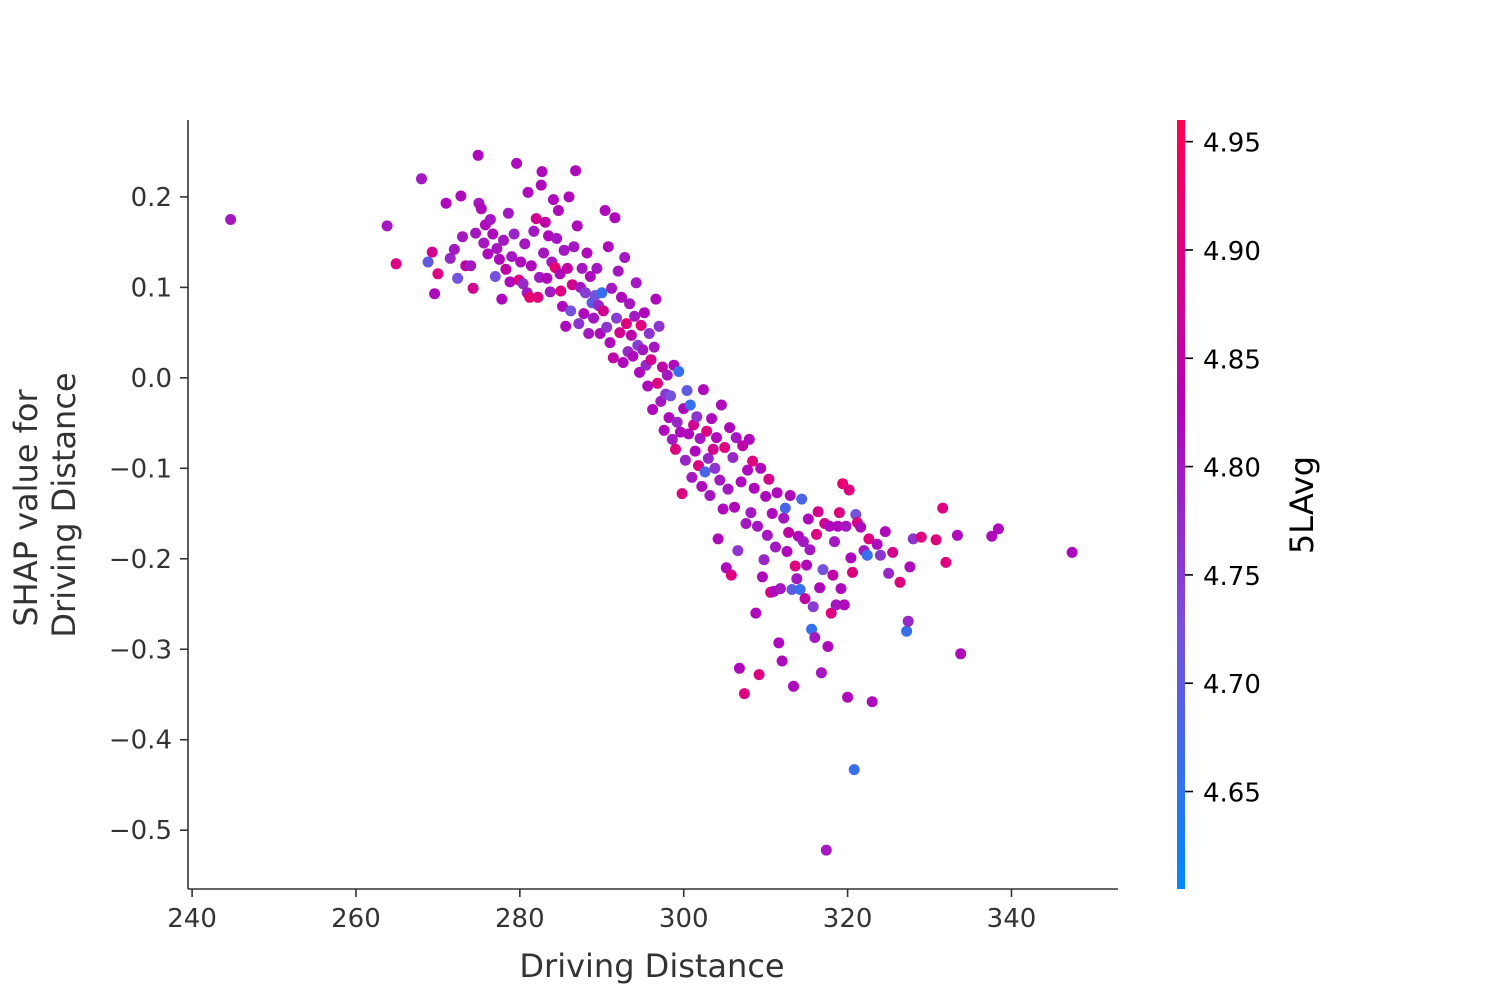 The height and width of the screenshot is (1000, 1500). What do you see at coordinates (520, 919) in the screenshot?
I see `x-tick-label: 280` at bounding box center [520, 919].